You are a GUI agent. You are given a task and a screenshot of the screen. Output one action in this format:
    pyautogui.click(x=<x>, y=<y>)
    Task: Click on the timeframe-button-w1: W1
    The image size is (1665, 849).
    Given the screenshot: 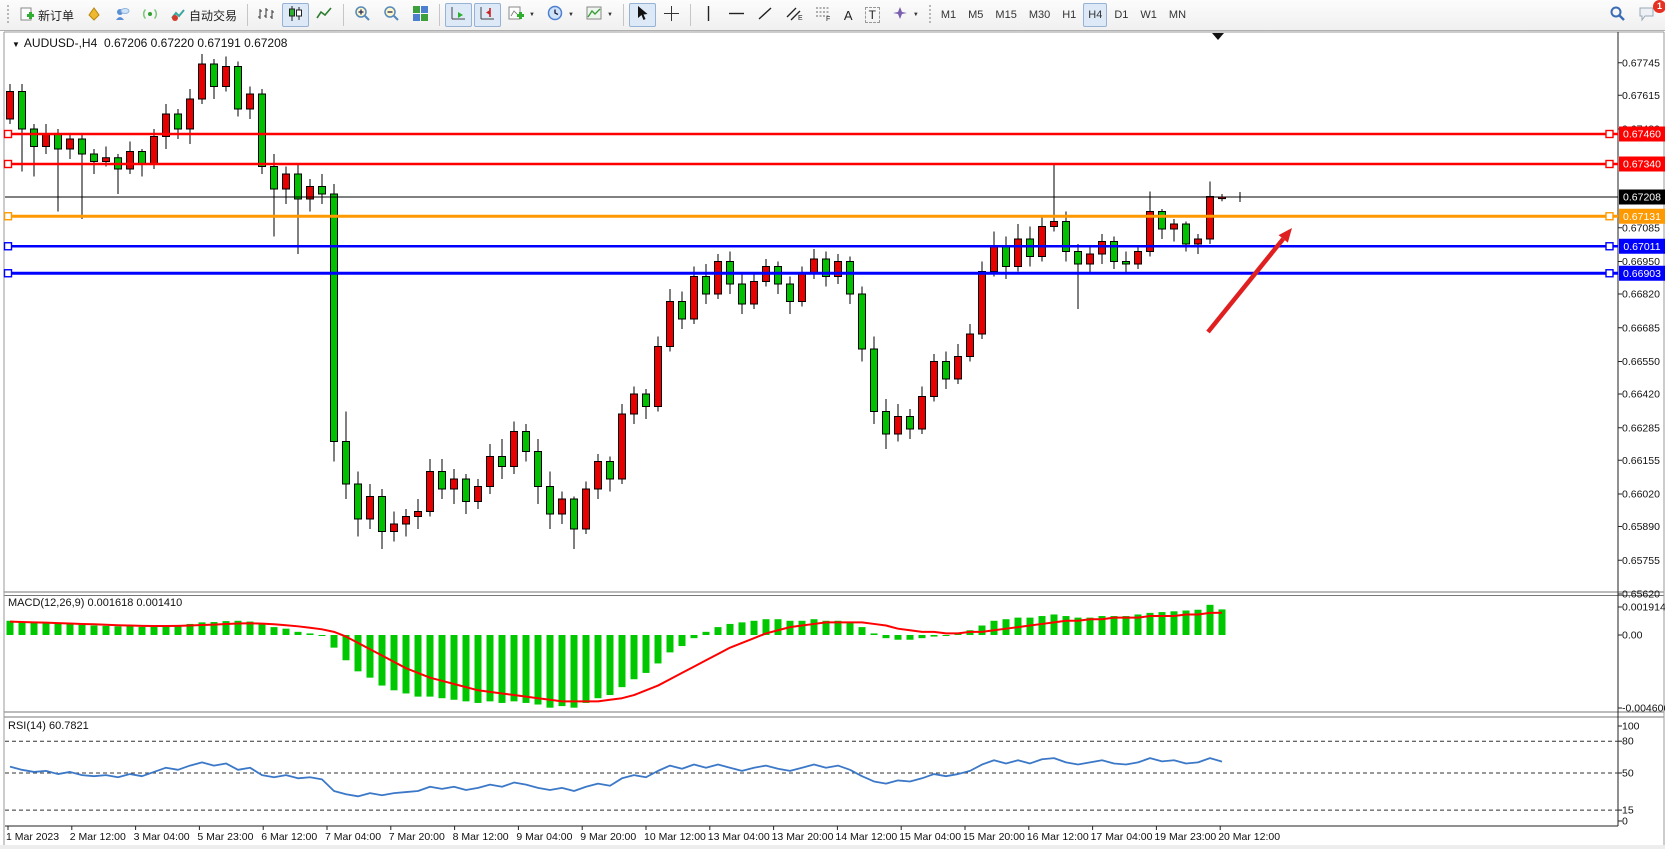 What is the action you would take?
    pyautogui.click(x=1148, y=15)
    